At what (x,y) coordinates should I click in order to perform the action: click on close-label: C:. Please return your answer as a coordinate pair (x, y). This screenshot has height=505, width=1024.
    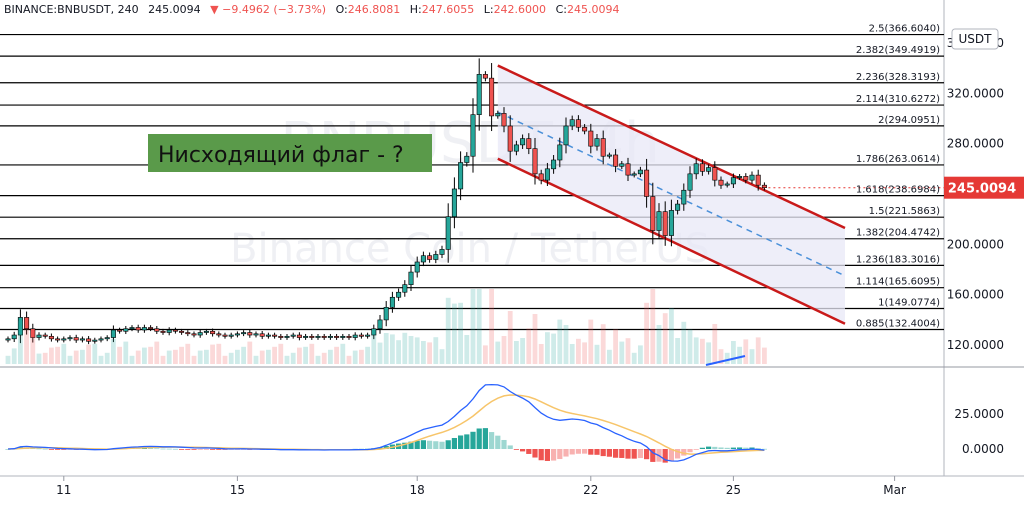
    Looking at the image, I should click on (561, 9).